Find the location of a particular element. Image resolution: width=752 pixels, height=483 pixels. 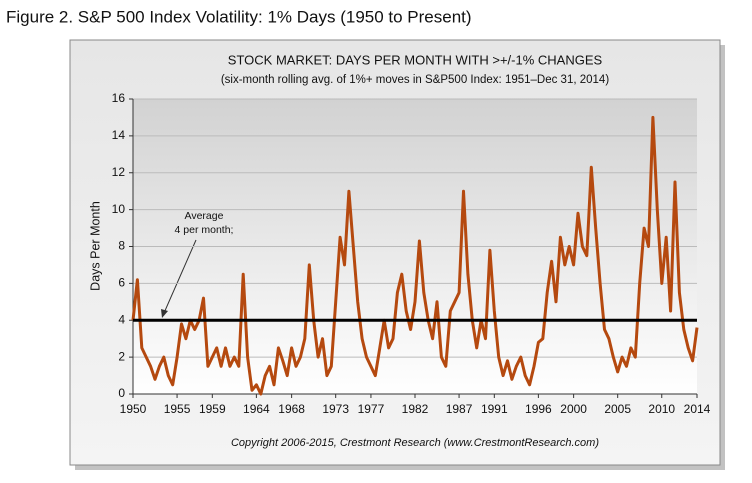

y-tick-label: 16 is located at coordinates (119, 98).